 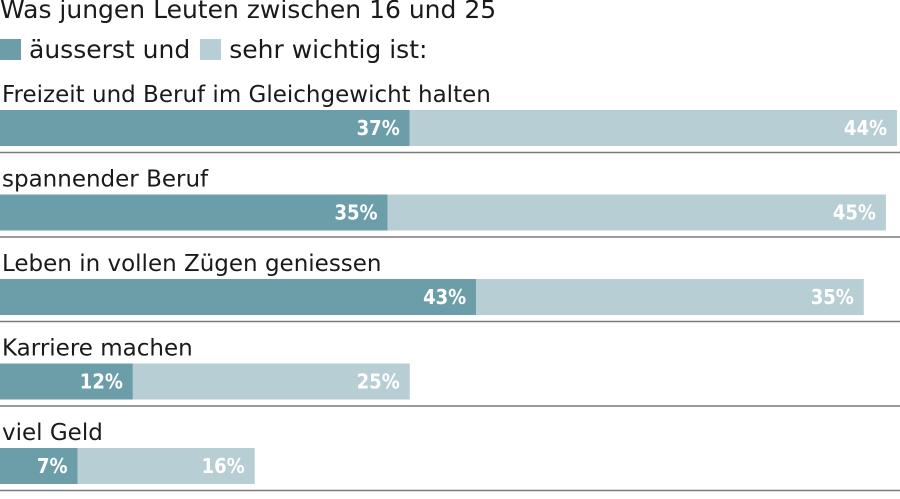 What do you see at coordinates (110, 49) in the screenshot?
I see `legend-label-aeusserst: äusserst und` at bounding box center [110, 49].